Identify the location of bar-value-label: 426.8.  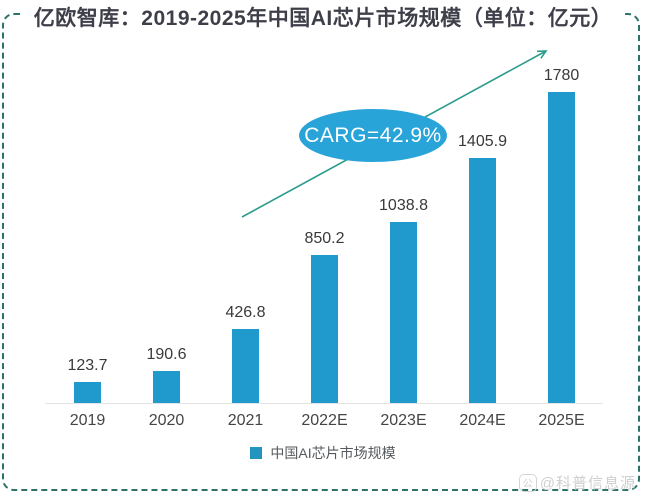
(245, 312).